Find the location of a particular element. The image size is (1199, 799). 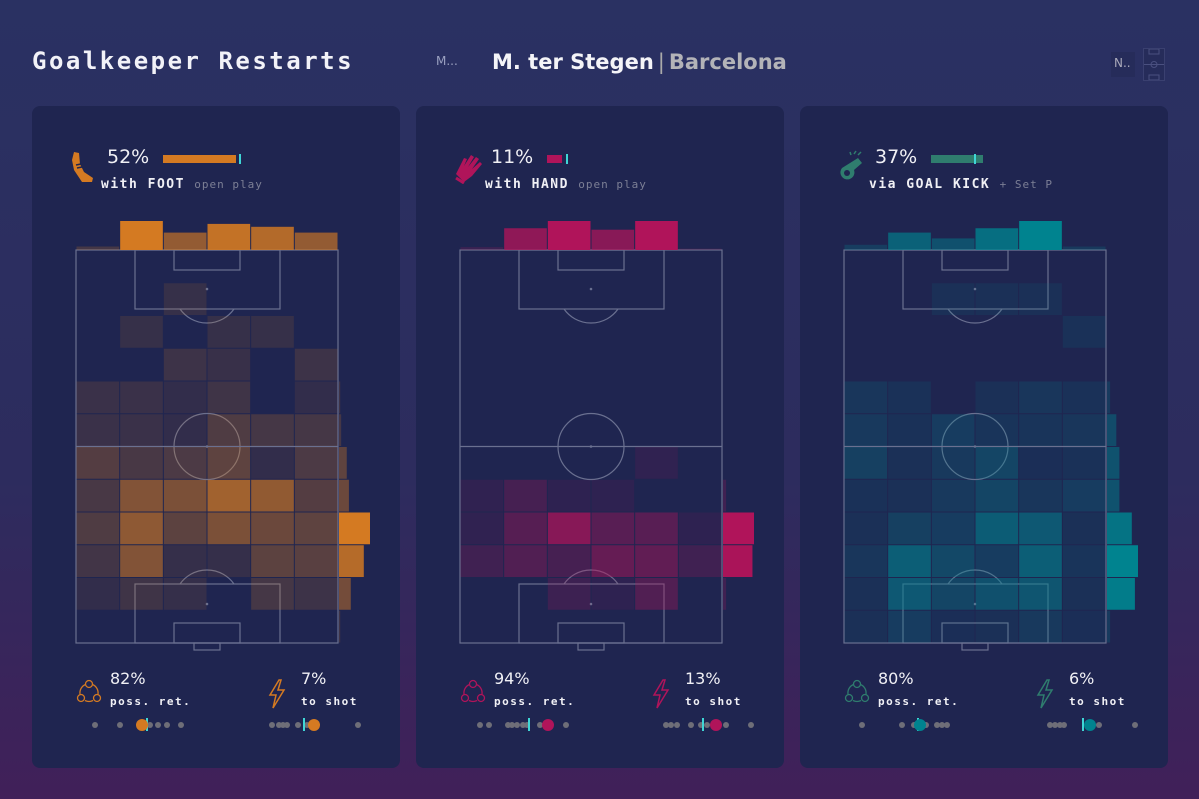

page-title: Goalkeeper Restarts is located at coordinates (193, 61).